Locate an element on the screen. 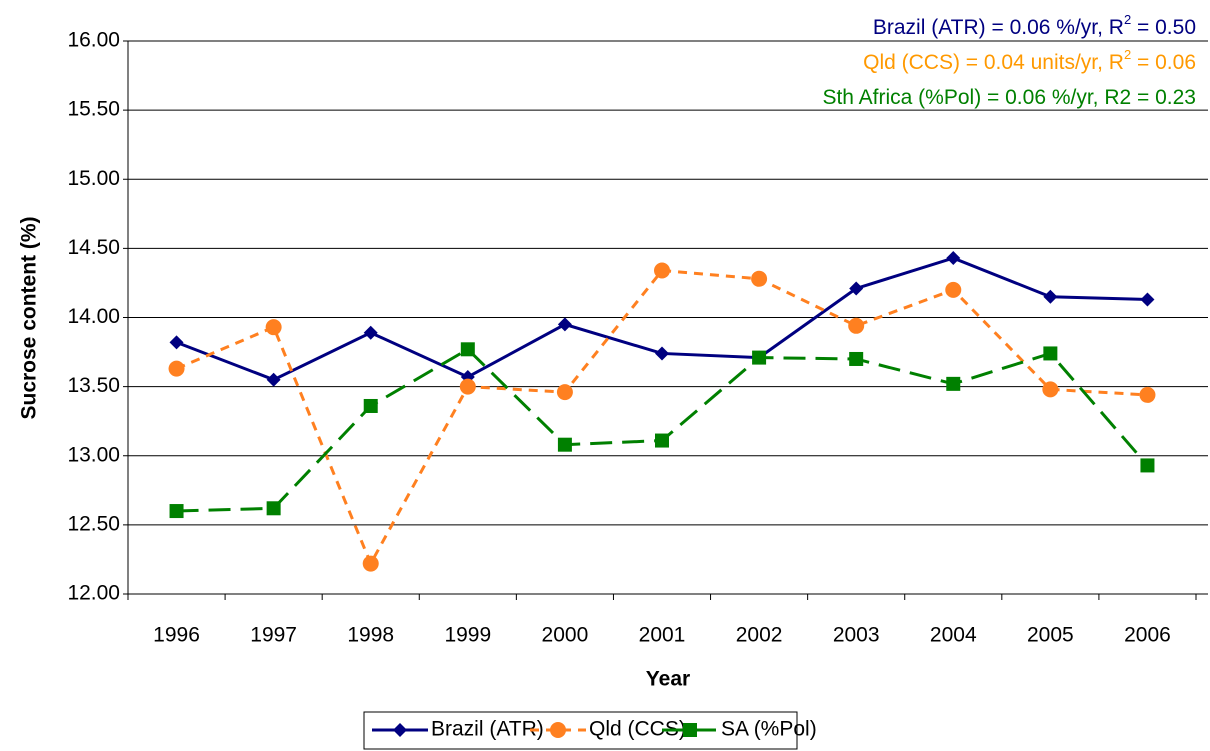 This screenshot has height=751, width=1210. legend-label: Qld (CCS) is located at coordinates (637, 729).